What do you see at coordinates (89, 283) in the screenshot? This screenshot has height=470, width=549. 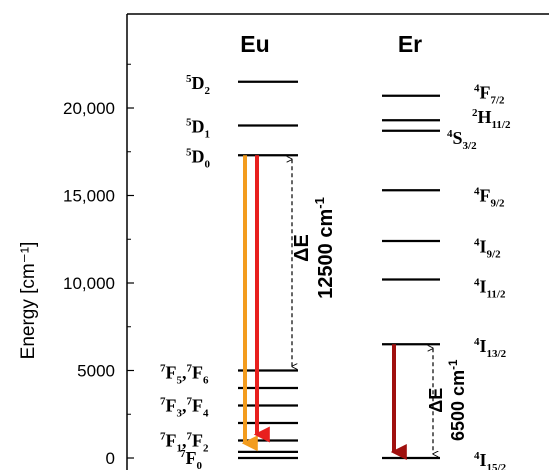 I see `y-tick-label: 10,000` at bounding box center [89, 283].